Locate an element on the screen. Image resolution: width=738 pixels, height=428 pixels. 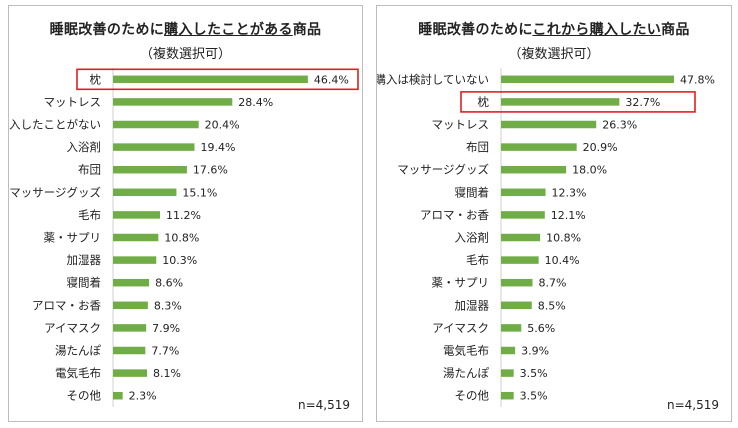
value-label: 8.7% is located at coordinates (552, 283).